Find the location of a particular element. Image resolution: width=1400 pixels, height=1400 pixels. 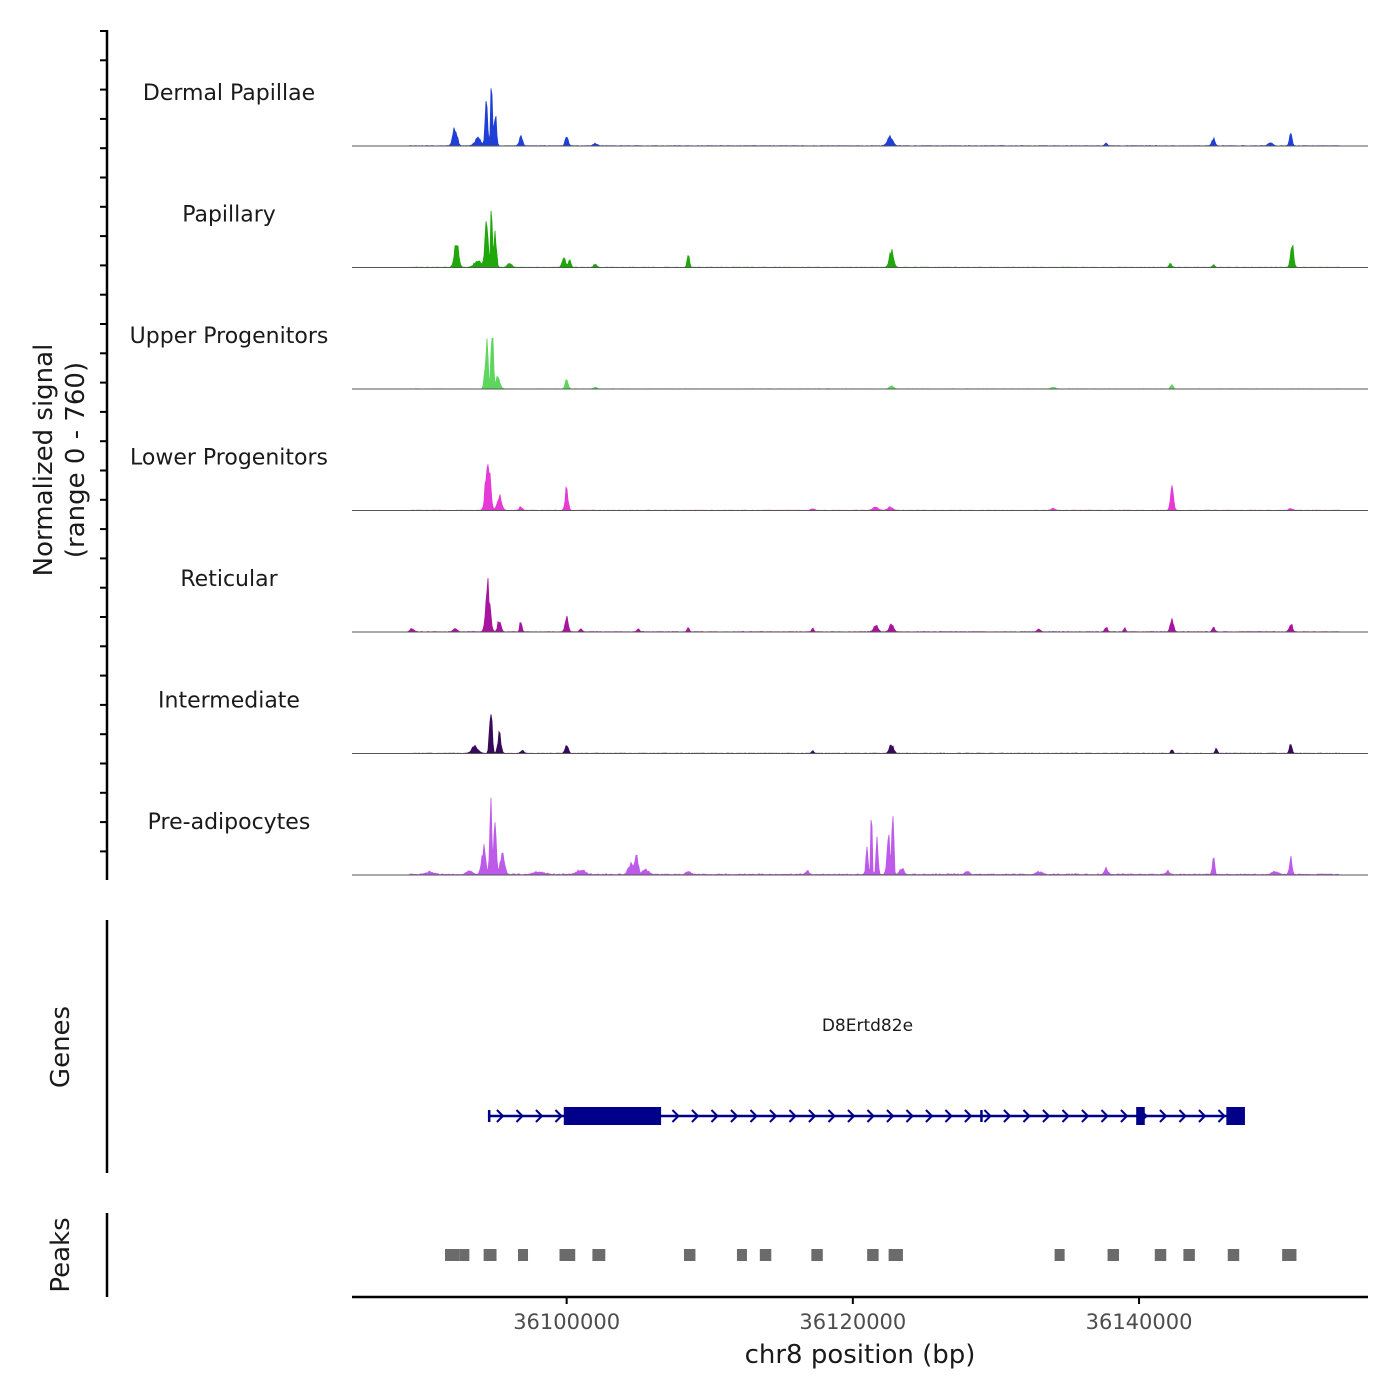

y-axis-title: Normalized signal is located at coordinates (44, 460).